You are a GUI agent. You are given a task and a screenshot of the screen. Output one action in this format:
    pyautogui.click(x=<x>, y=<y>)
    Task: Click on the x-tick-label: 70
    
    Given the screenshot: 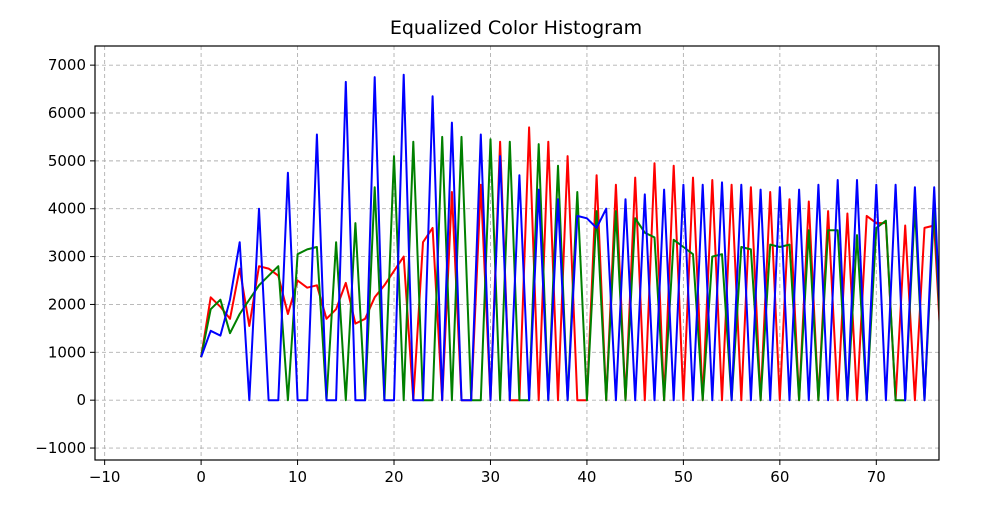 What is the action you would take?
    pyautogui.click(x=876, y=477)
    